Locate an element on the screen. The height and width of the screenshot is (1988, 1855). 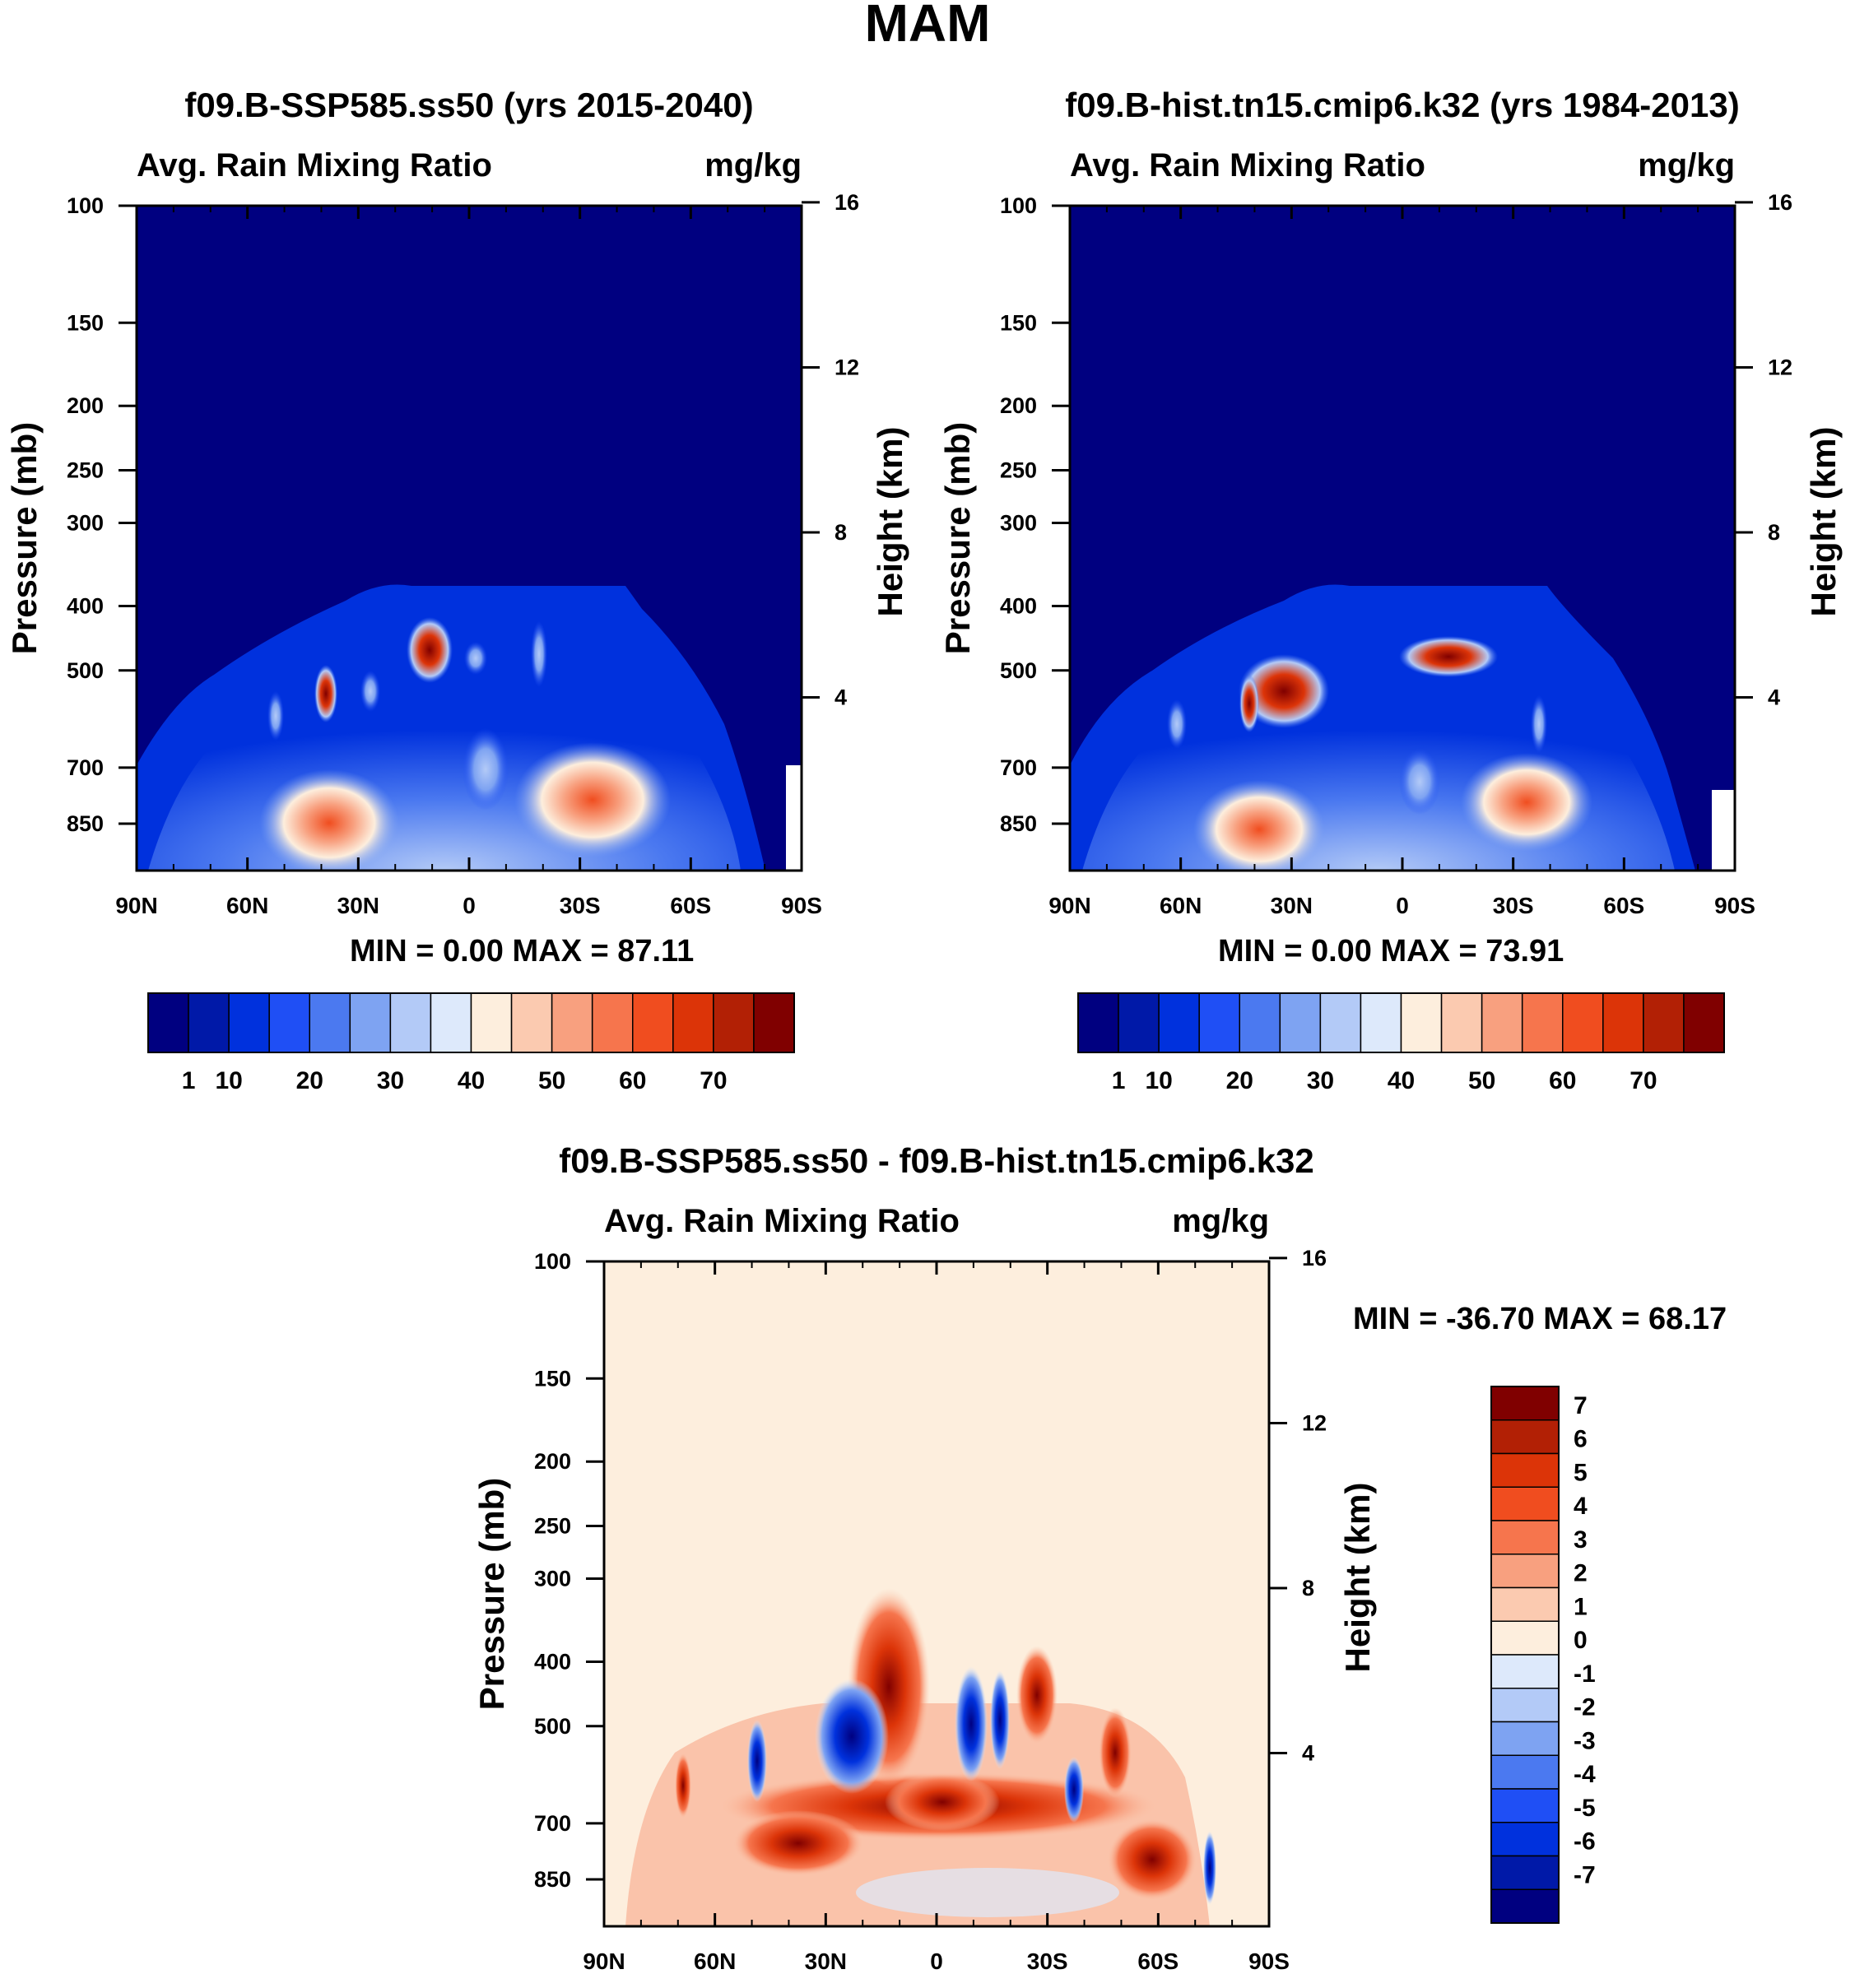
colorbar-frame is located at coordinates (1401, 1022).